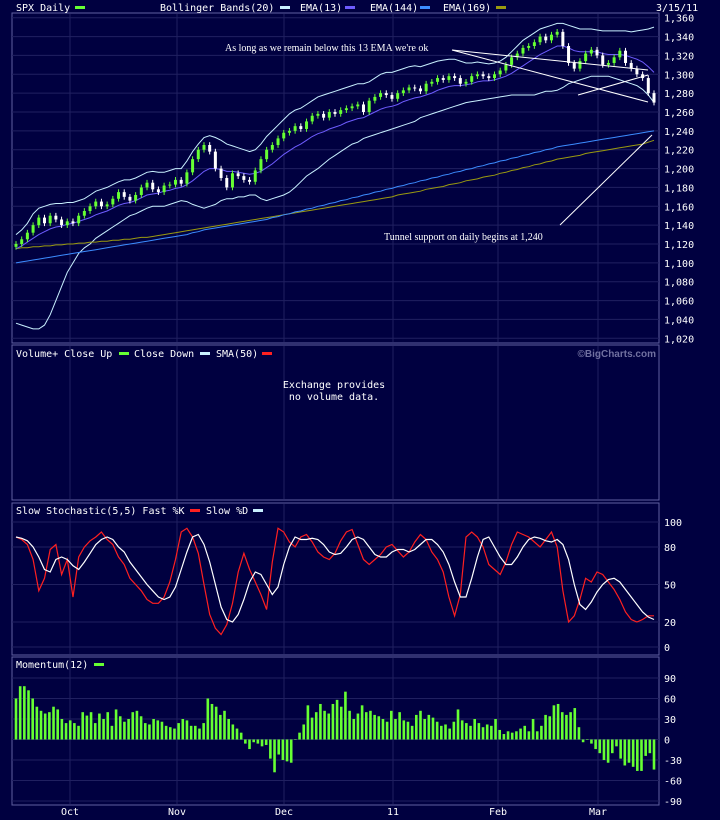 The image size is (720, 820). Describe the element at coordinates (334, 397) in the screenshot. I see `no-volume-line-2: no volume data.` at that location.